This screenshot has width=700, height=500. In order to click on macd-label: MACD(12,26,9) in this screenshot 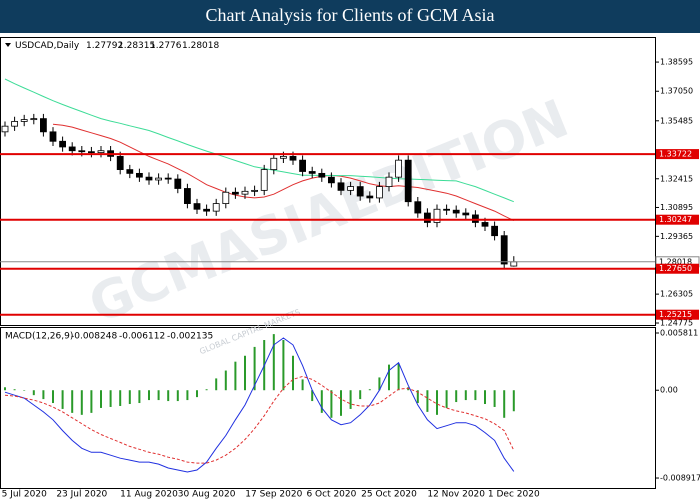, I will do `click(39, 337)`.